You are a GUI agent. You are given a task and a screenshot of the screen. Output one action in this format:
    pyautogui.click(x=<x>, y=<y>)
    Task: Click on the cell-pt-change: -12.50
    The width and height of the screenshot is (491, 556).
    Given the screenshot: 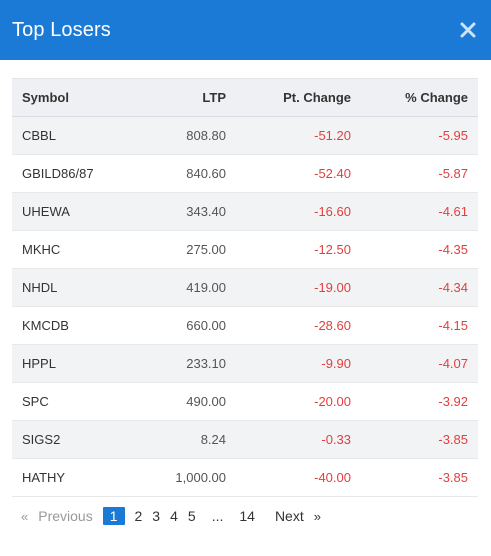 What is the action you would take?
    pyautogui.click(x=298, y=249)
    